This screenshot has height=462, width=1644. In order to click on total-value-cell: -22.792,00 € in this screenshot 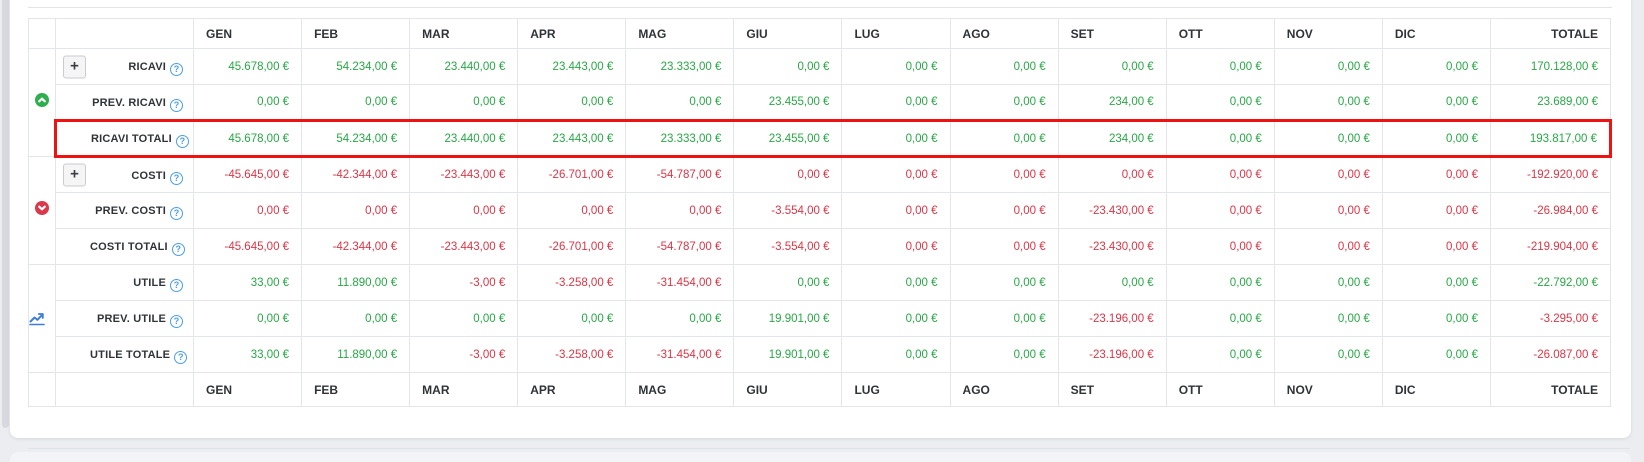, I will do `click(1550, 282)`.